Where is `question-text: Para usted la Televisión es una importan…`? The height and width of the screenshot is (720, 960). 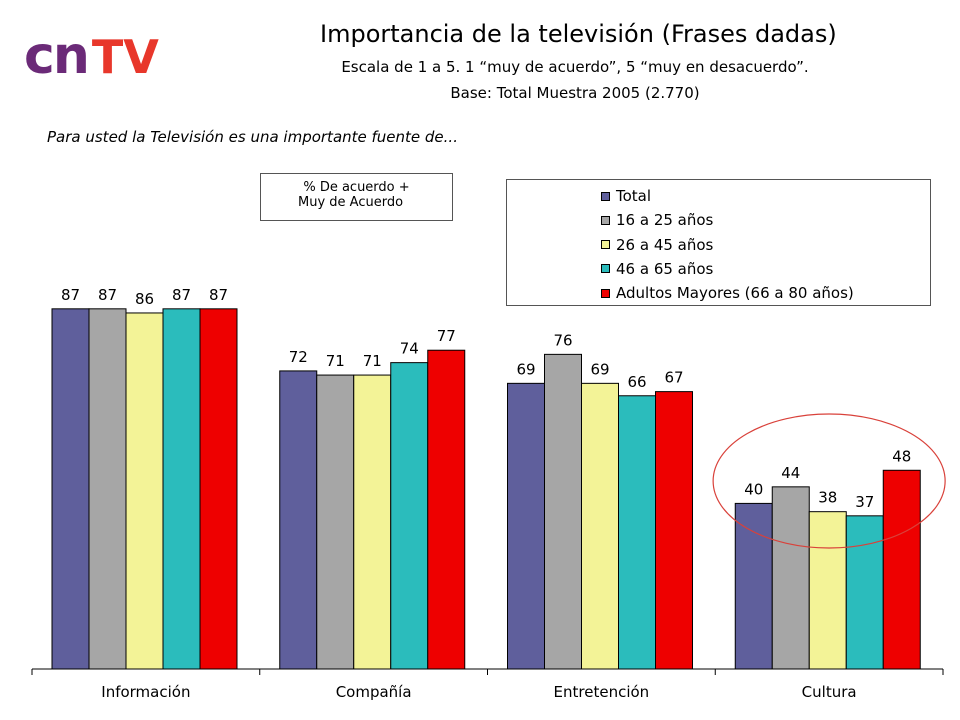 question-text: Para usted la Televisión es una importan… is located at coordinates (252, 137).